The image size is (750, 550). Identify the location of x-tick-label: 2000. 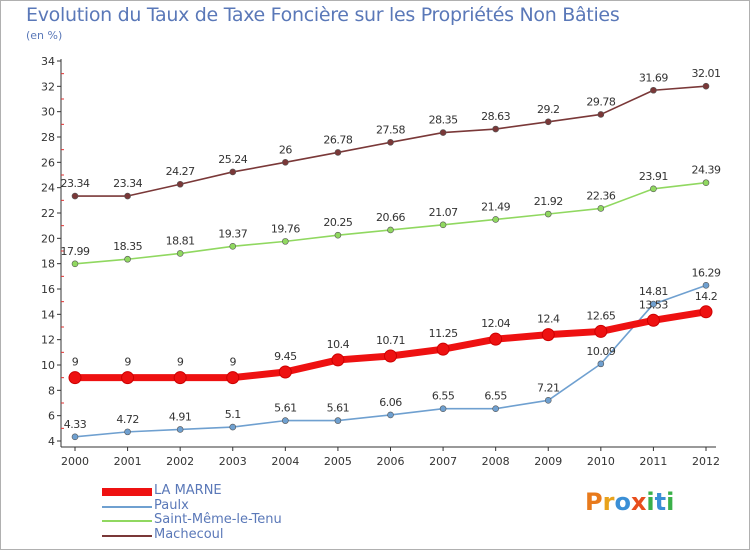
(75, 461).